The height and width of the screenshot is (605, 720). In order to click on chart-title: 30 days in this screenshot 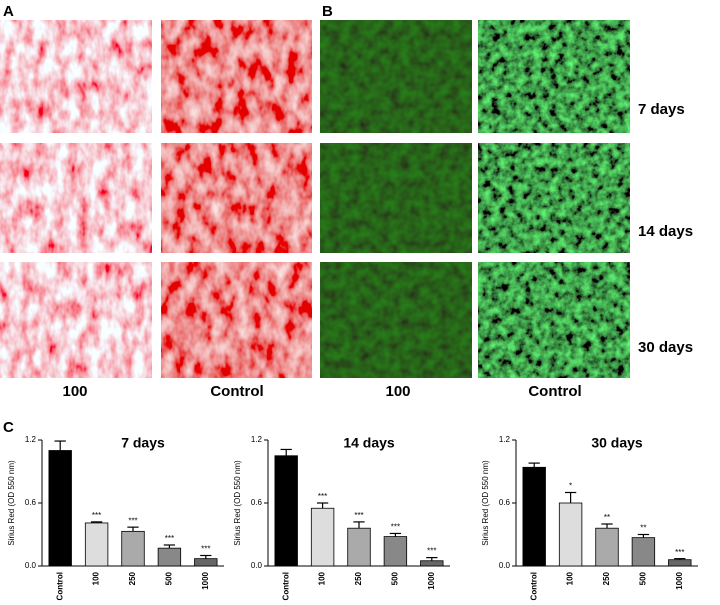, I will do `click(617, 443)`.